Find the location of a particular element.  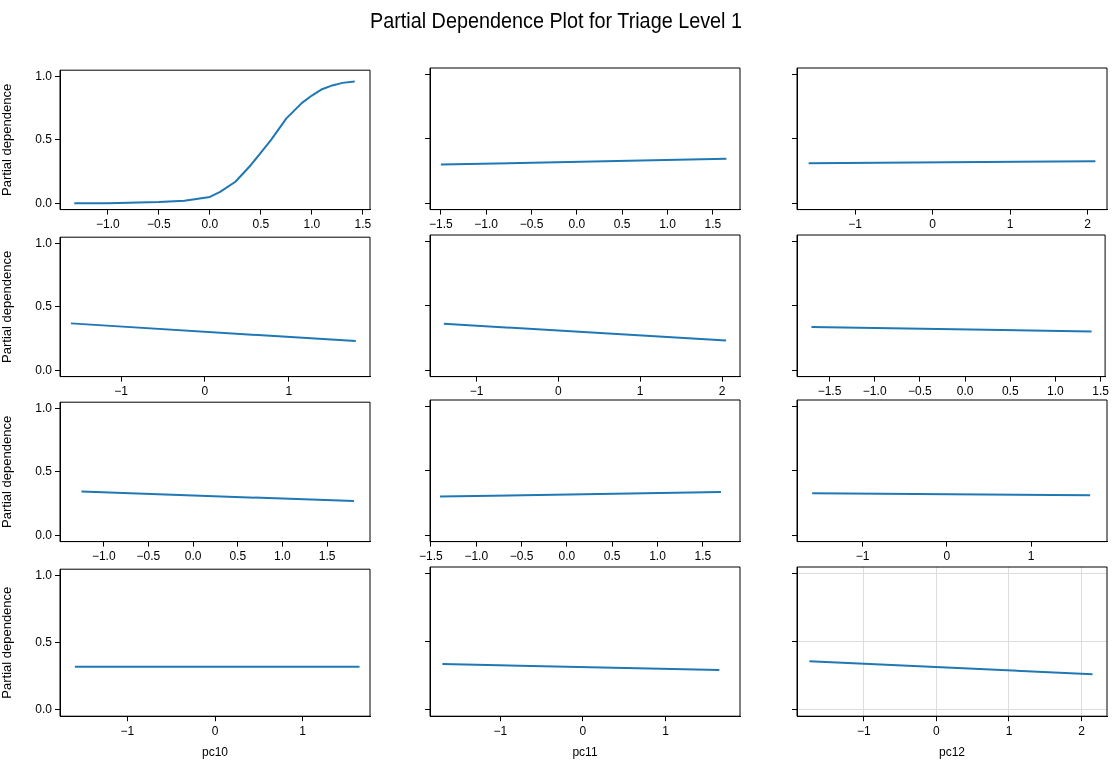

x-axis-title: pc12 is located at coordinates (952, 752).